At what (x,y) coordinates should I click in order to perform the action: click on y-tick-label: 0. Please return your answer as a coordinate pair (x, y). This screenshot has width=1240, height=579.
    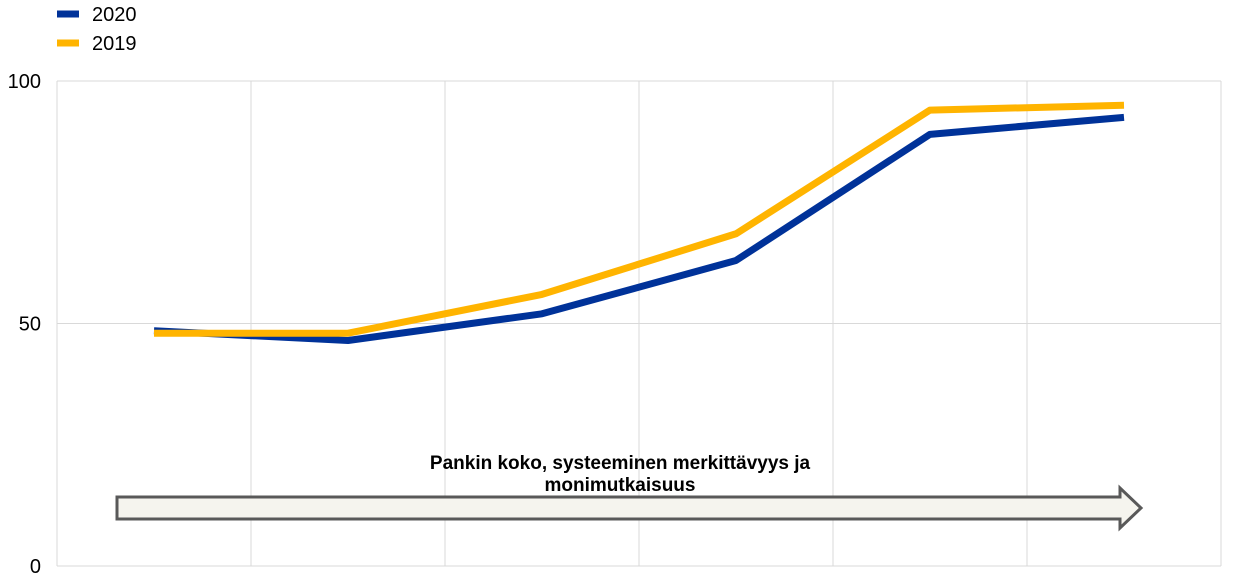
    Looking at the image, I should click on (35, 567).